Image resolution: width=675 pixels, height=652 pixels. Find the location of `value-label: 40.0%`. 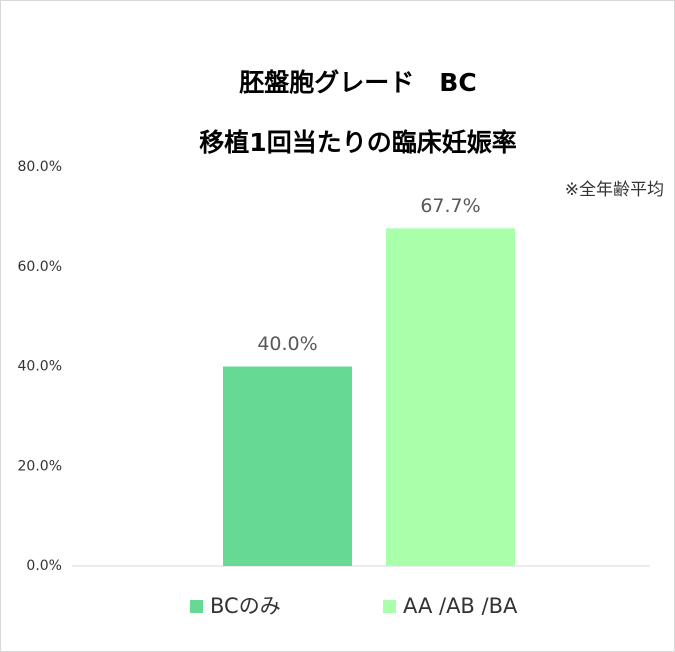

value-label: 40.0% is located at coordinates (287, 344).